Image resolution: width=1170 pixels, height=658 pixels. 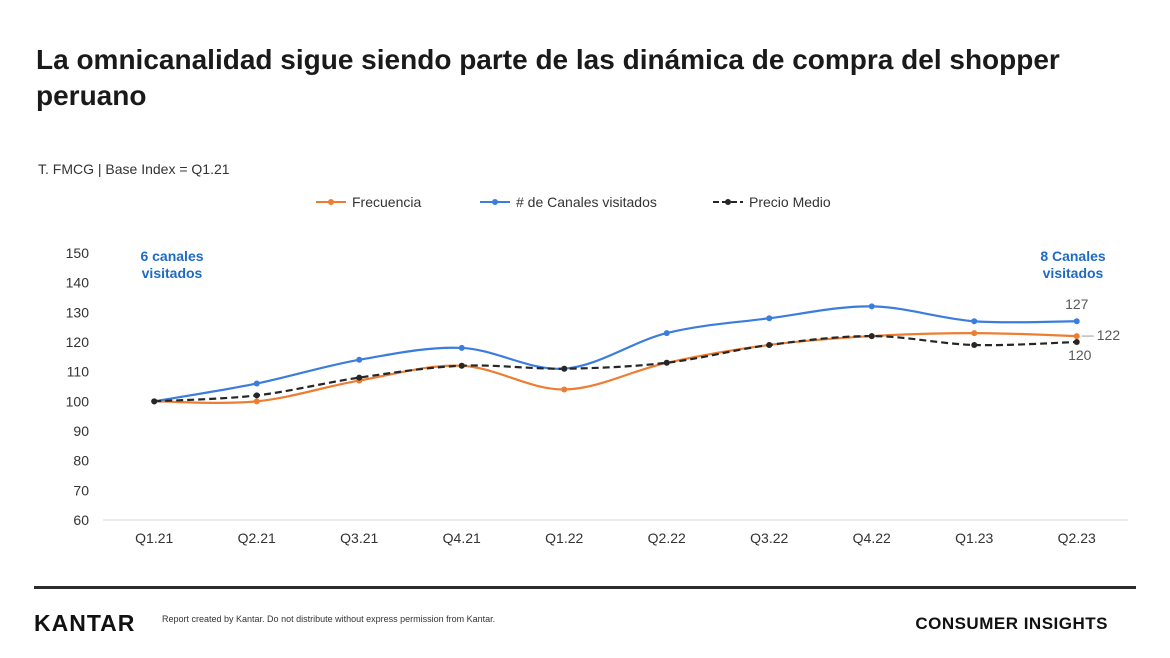 What do you see at coordinates (387, 202) in the screenshot?
I see `legend-label-frecuencia: Frecuencia` at bounding box center [387, 202].